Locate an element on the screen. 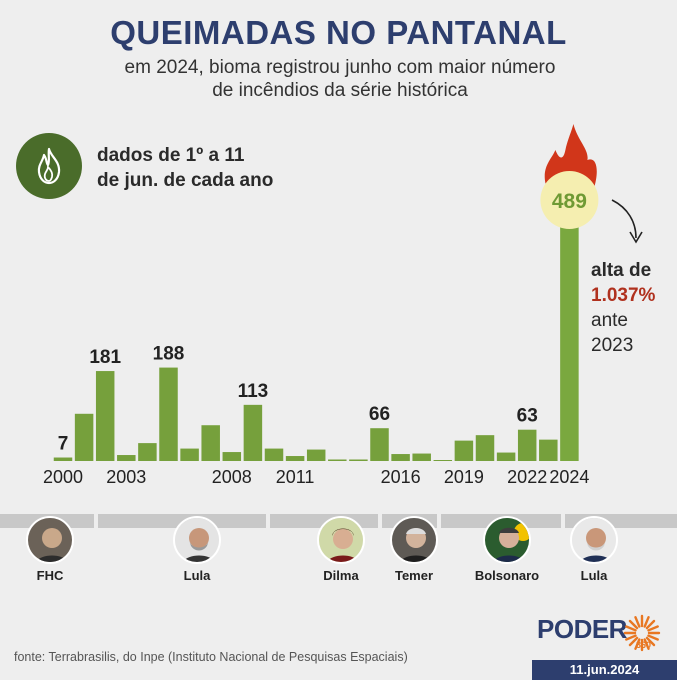 The width and height of the screenshot is (677, 680). bar-2001 is located at coordinates (84, 437).